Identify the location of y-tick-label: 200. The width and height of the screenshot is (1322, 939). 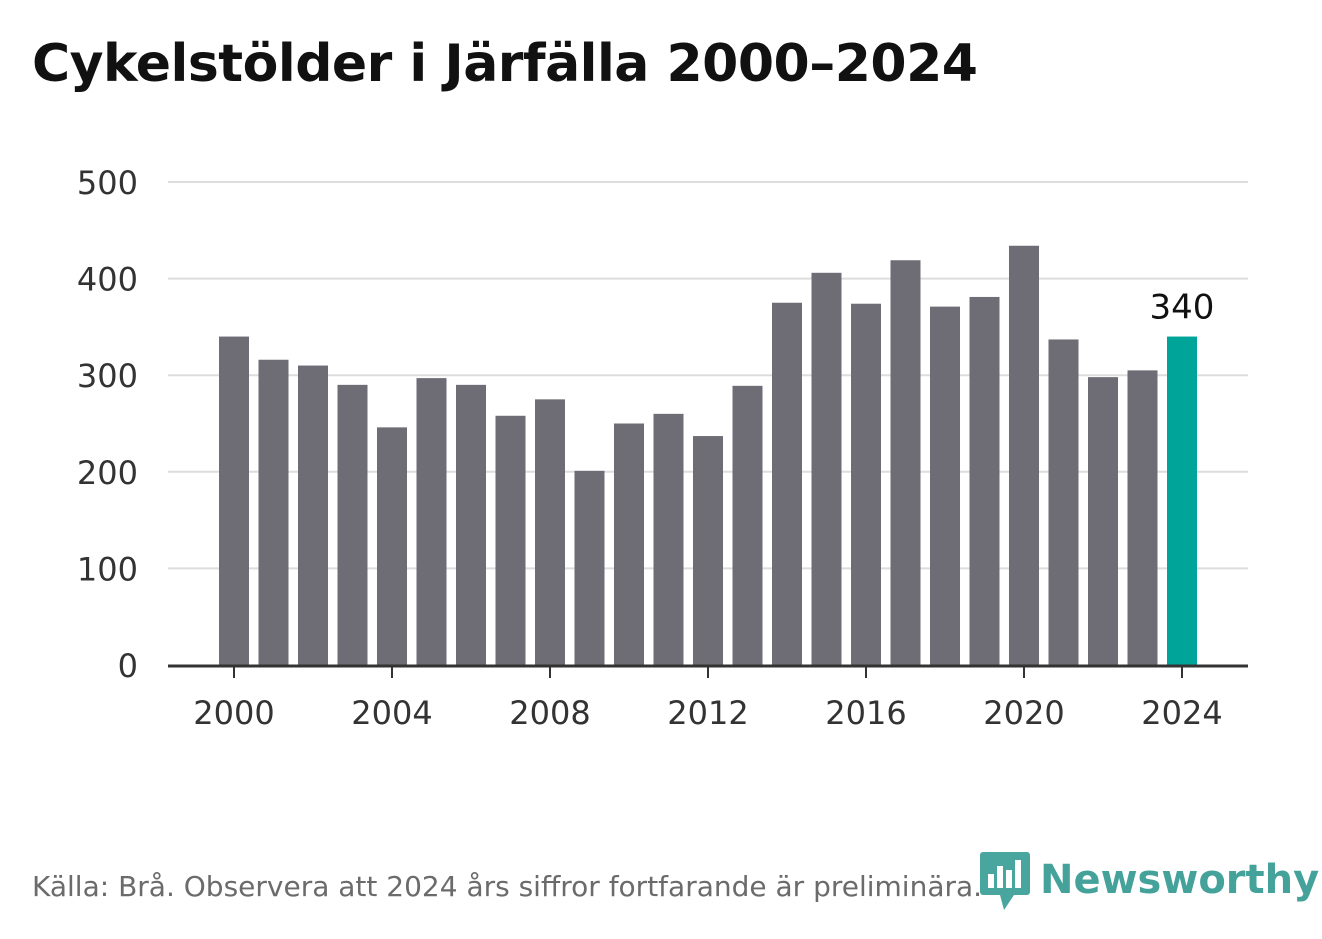
(107, 473).